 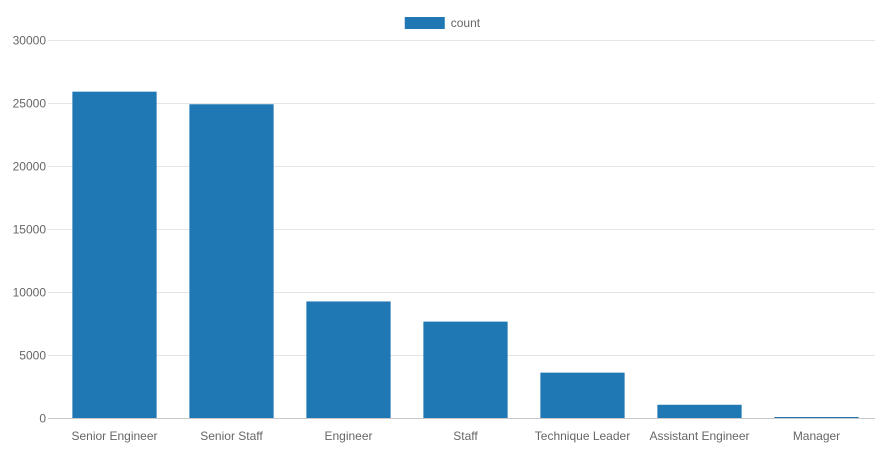 What do you see at coordinates (42, 419) in the screenshot?
I see `y-tick-label: 0` at bounding box center [42, 419].